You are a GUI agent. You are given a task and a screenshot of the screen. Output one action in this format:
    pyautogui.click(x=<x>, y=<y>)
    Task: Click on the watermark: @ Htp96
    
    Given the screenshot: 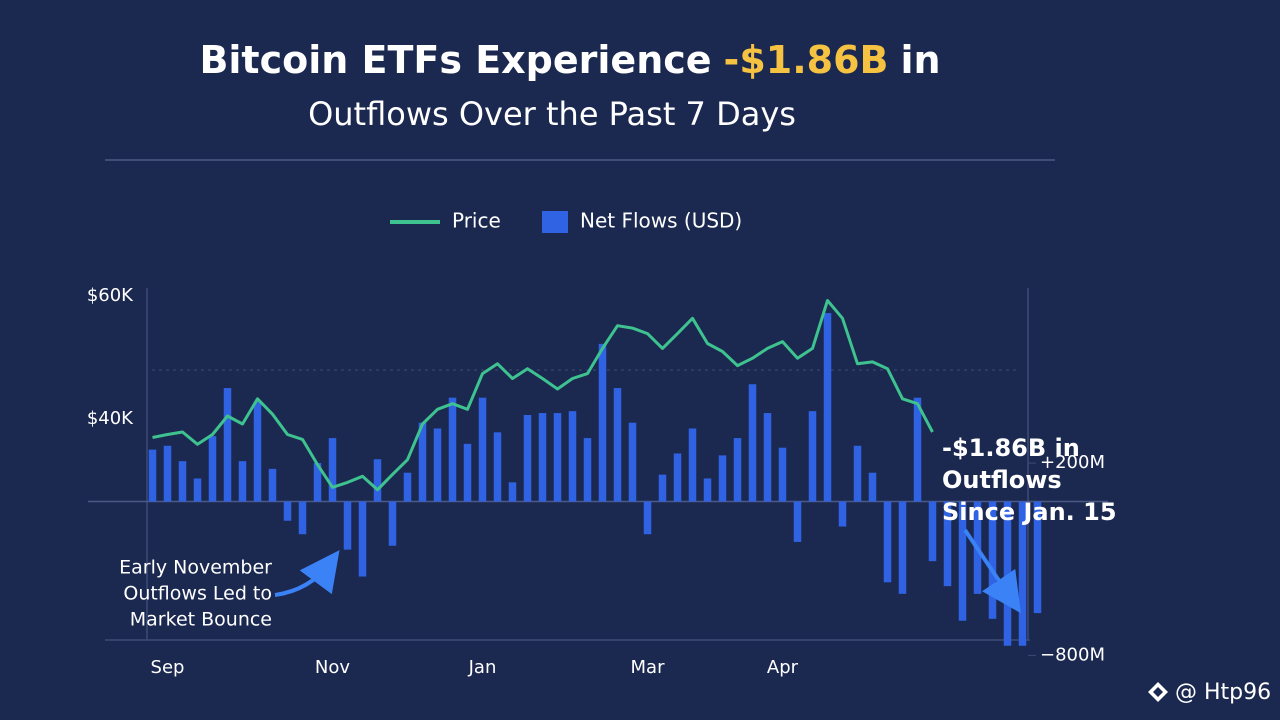 What is the action you would take?
    pyautogui.click(x=1209, y=692)
    